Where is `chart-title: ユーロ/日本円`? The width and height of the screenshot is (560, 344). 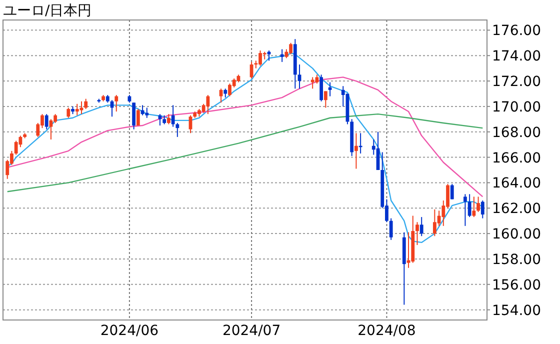 chart-title: ユーロ/日本円 is located at coordinates (47, 11).